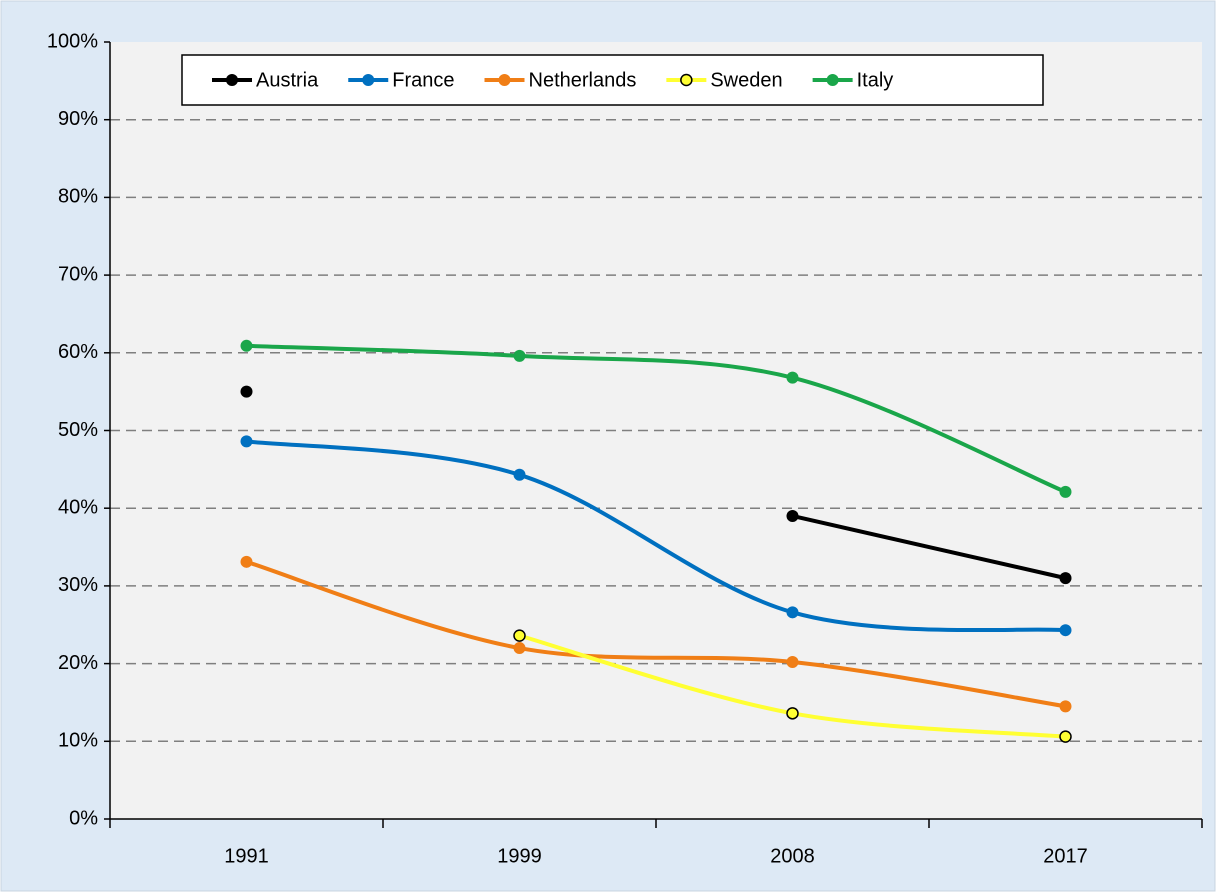 The height and width of the screenshot is (892, 1216). What do you see at coordinates (78, 119) in the screenshot?
I see `y-tick-label: 90%` at bounding box center [78, 119].